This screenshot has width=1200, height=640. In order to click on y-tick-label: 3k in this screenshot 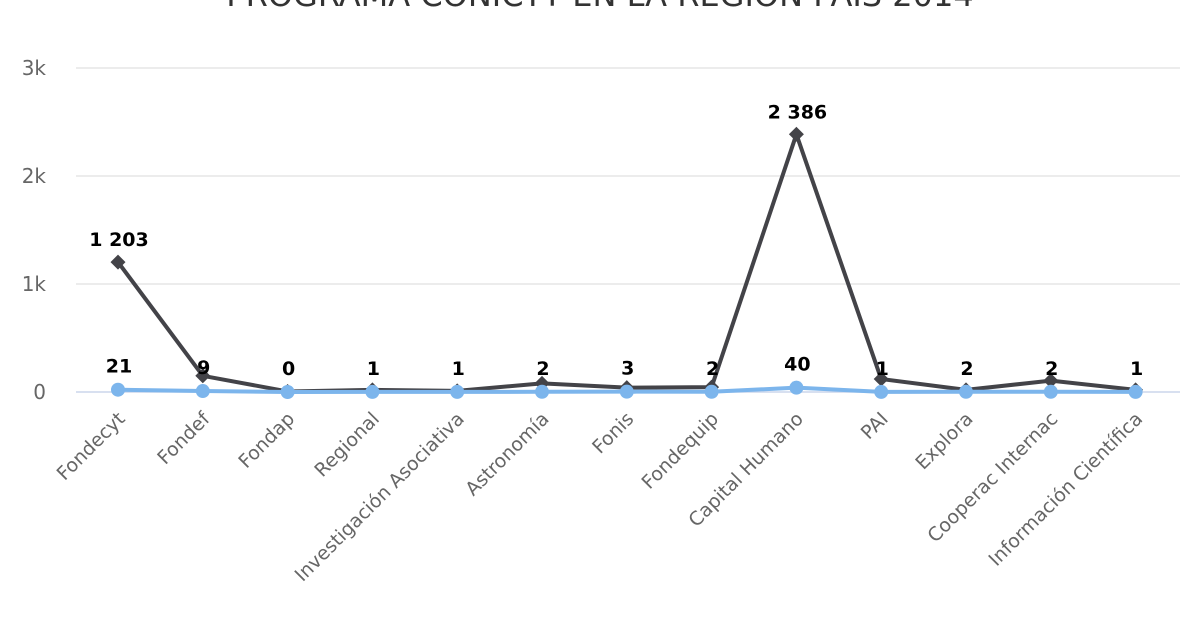, I will do `click(34, 68)`.